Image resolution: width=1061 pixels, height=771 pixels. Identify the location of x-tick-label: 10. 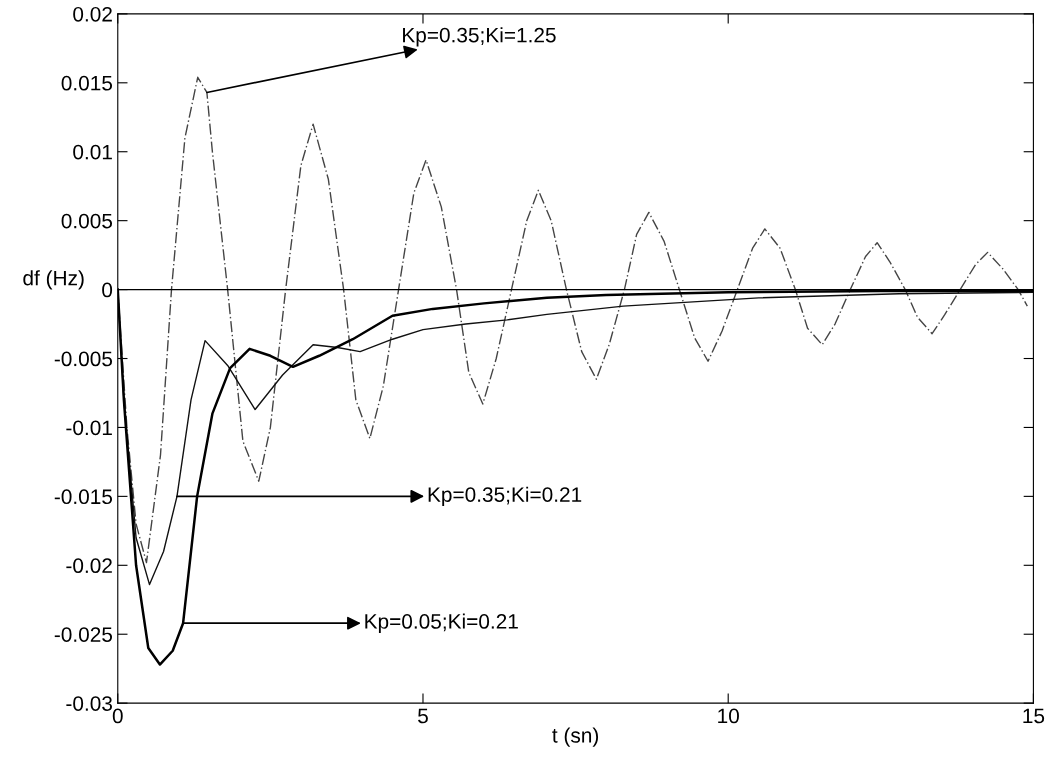
(728, 716).